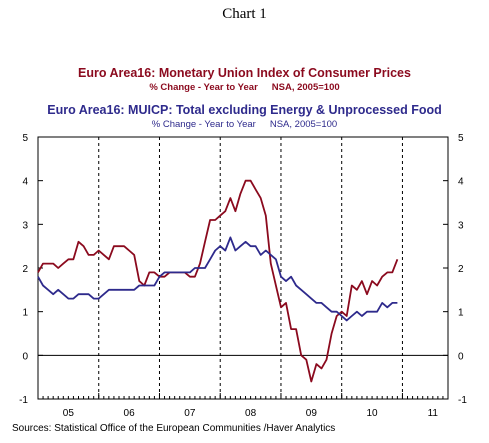 The width and height of the screenshot is (489, 443). What do you see at coordinates (462, 400) in the screenshot?
I see `y-tick-label-right: -1` at bounding box center [462, 400].